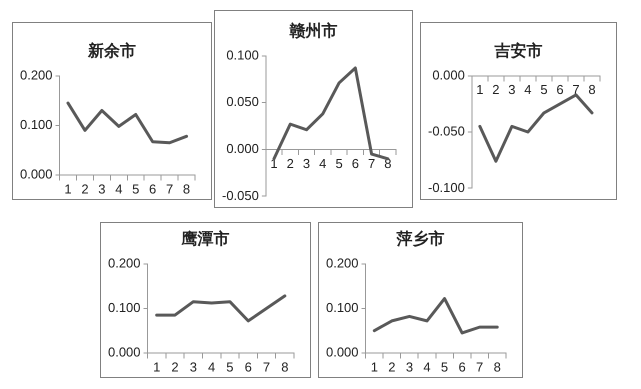 The height and width of the screenshot is (389, 641). I want to click on chart-title: 赣州市, so click(313, 31).